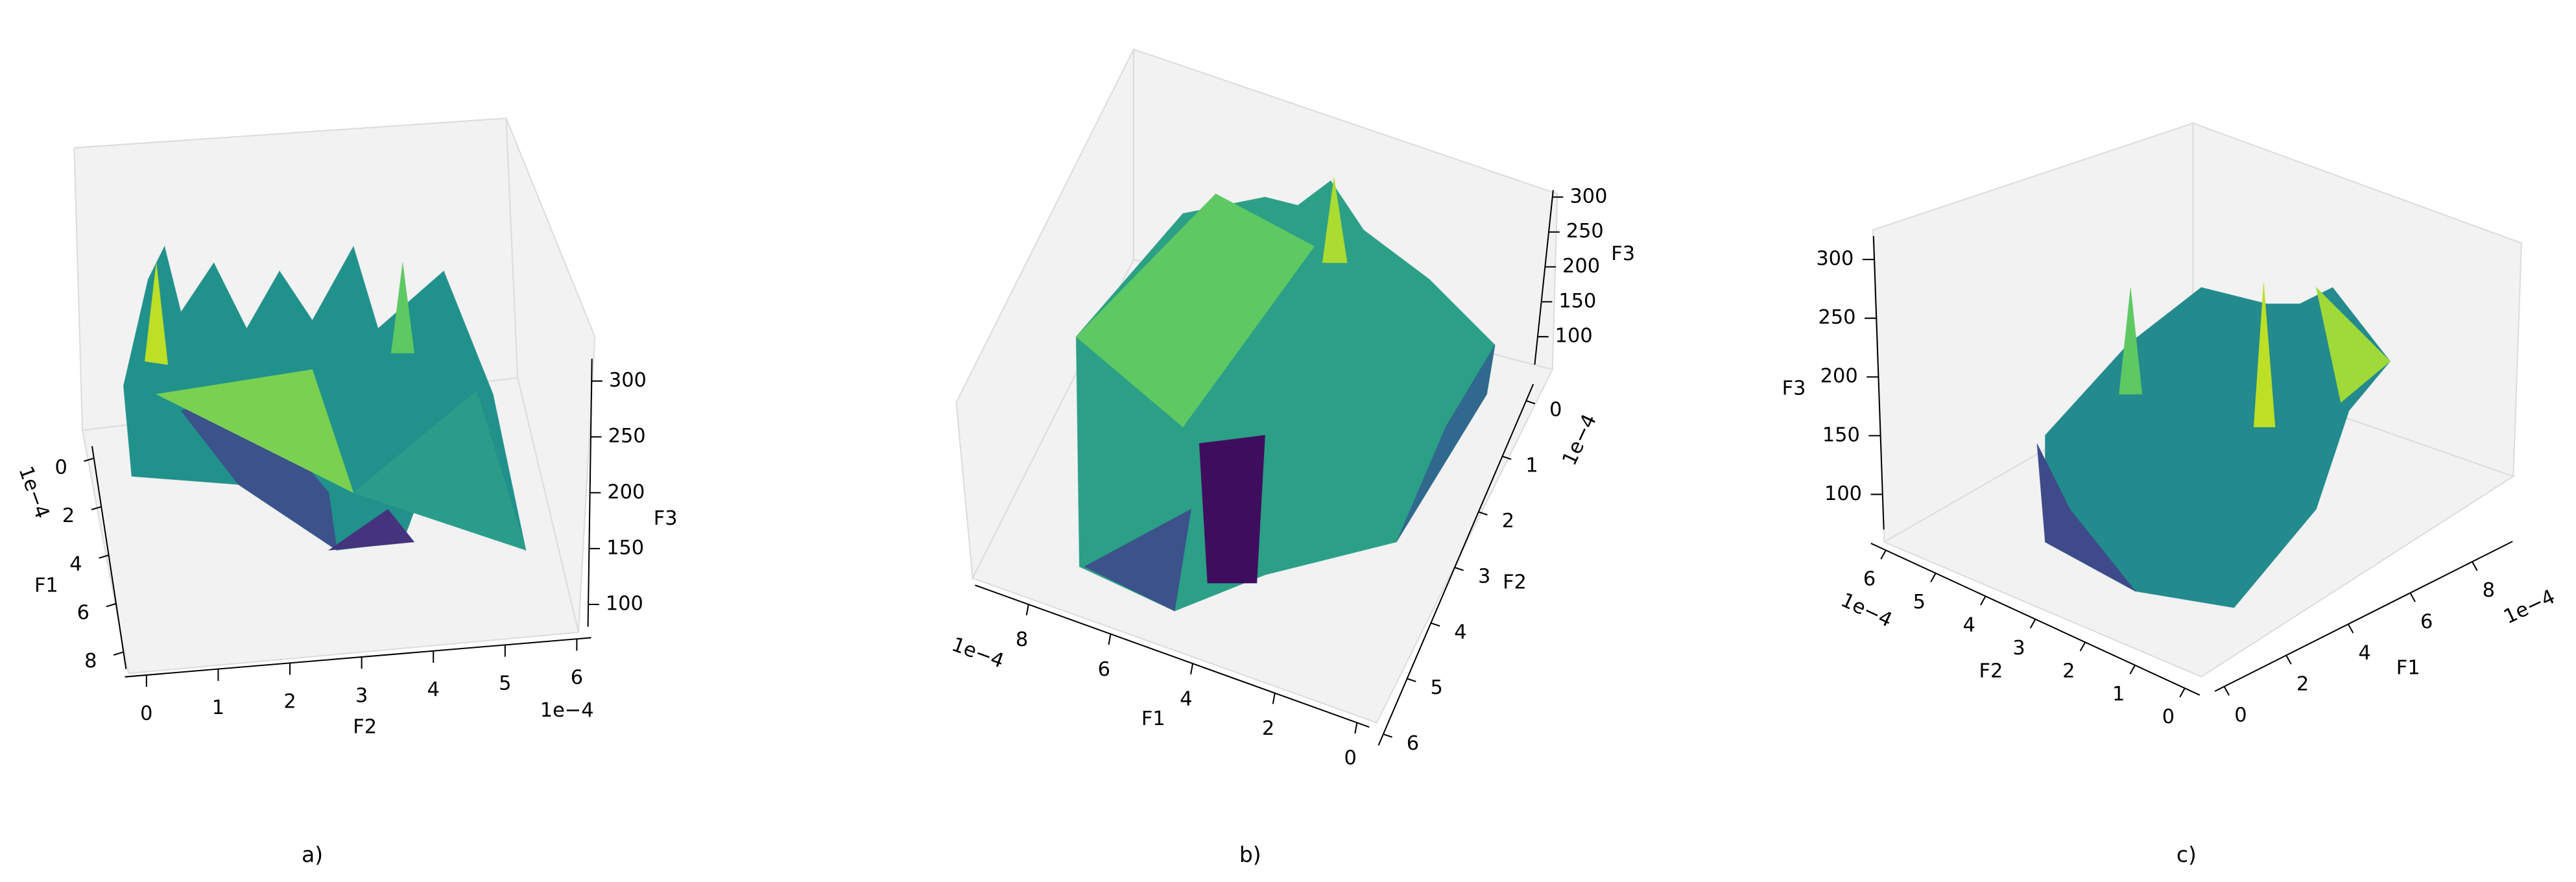 The height and width of the screenshot is (882, 2576). What do you see at coordinates (1843, 494) in the screenshot?
I see `z-tick-label: 100` at bounding box center [1843, 494].